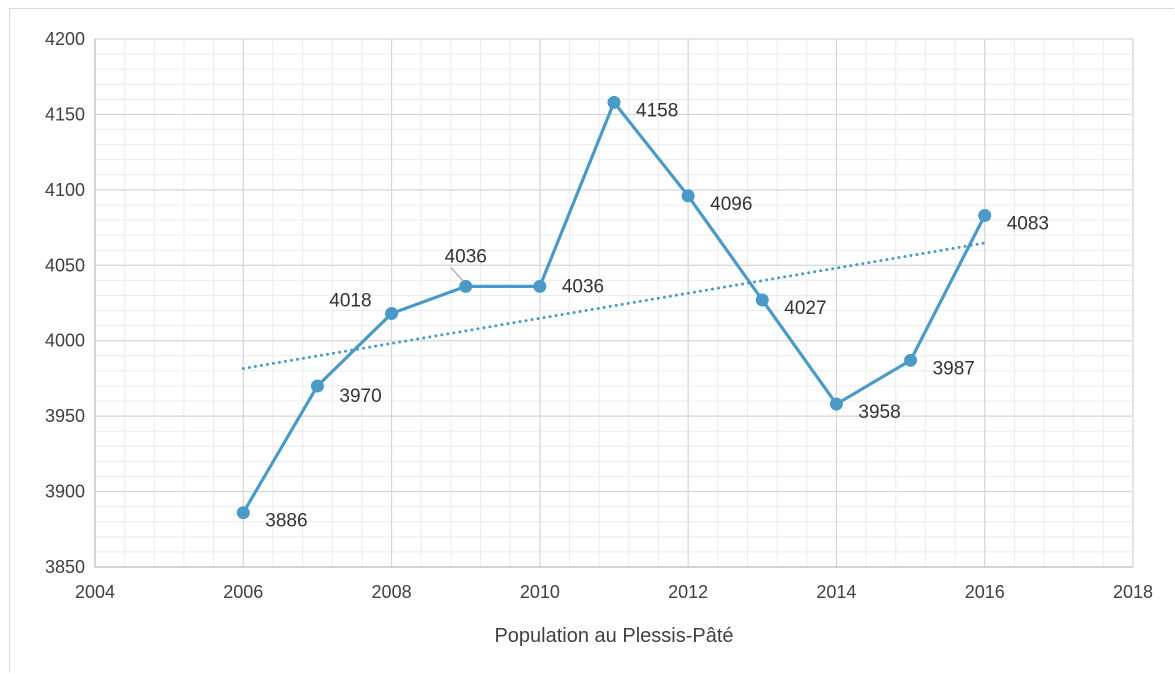 The height and width of the screenshot is (674, 1175). I want to click on x-tick-label: 2004, so click(95, 592).